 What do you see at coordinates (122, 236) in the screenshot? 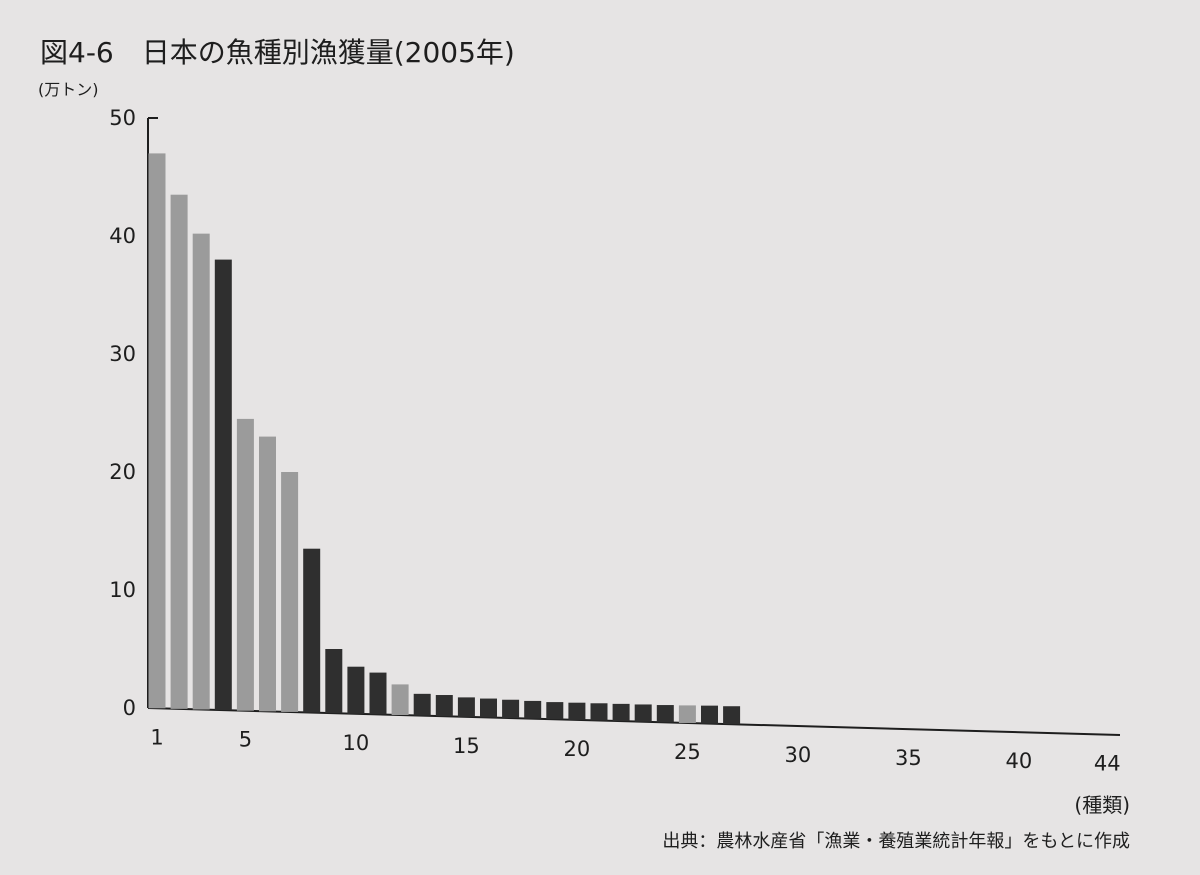
I see `y-tick-label-40: 40` at bounding box center [122, 236].